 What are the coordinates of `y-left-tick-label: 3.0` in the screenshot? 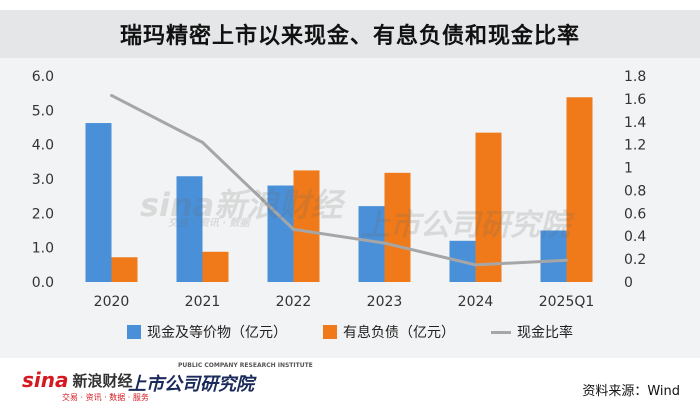 It's located at (43, 180).